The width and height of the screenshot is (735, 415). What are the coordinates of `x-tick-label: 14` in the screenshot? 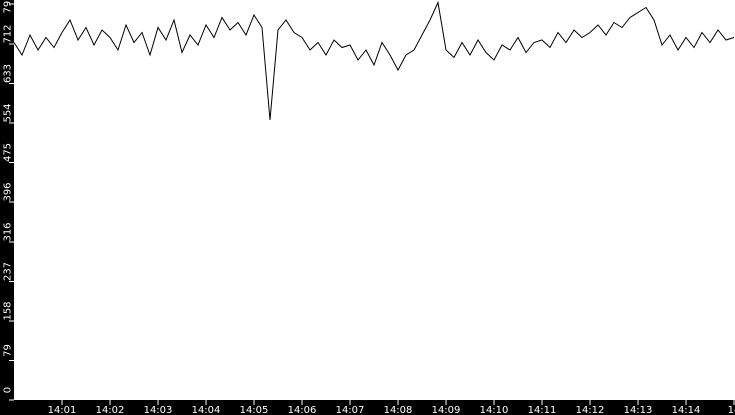 It's located at (731, 410).